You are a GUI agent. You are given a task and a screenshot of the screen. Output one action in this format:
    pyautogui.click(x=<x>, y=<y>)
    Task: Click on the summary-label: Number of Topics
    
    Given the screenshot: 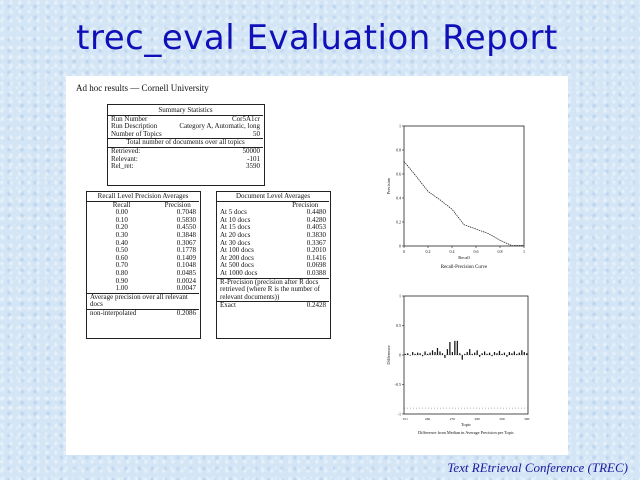 What is the action you would take?
    pyautogui.click(x=136, y=133)
    